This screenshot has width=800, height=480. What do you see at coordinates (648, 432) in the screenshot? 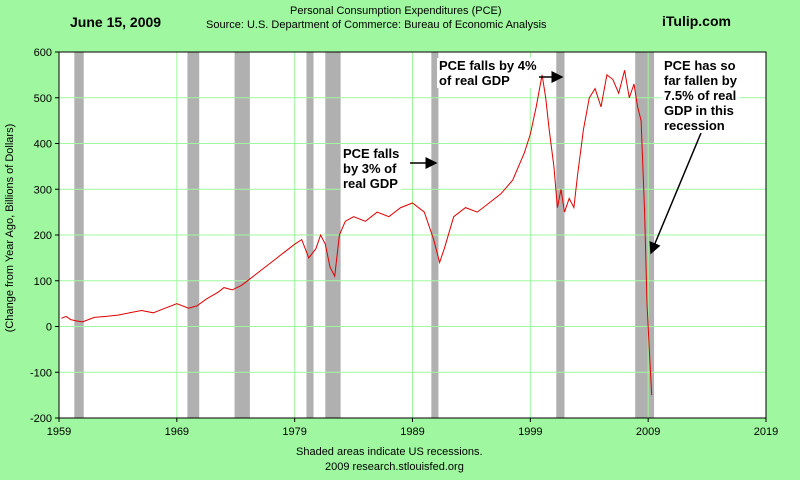
I see `xtick-label-2009: 2009` at bounding box center [648, 432].